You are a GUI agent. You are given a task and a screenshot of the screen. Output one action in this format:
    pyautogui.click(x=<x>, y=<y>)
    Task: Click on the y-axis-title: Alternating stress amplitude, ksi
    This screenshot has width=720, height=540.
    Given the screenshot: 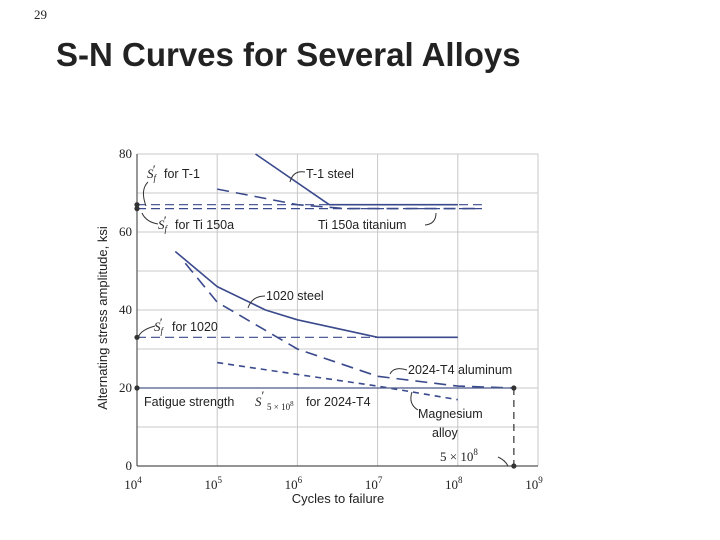 What is the action you would take?
    pyautogui.click(x=102, y=318)
    